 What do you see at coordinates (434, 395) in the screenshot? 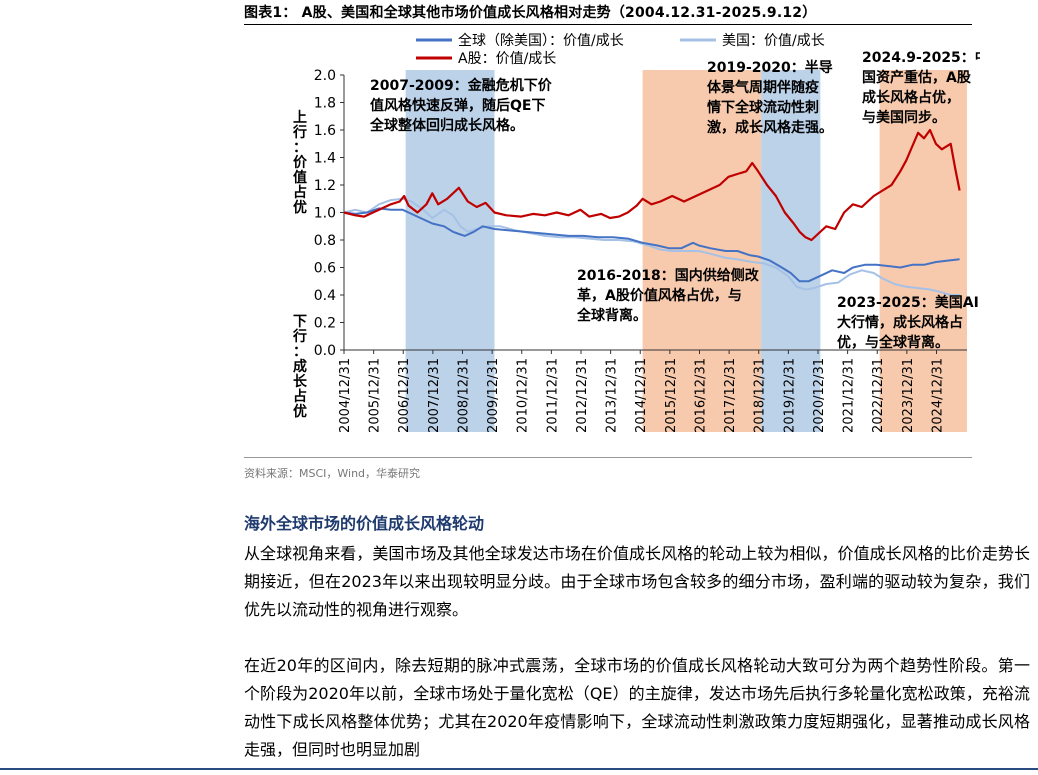
I see `x-tick-label: 2007/12/31` at bounding box center [434, 395].